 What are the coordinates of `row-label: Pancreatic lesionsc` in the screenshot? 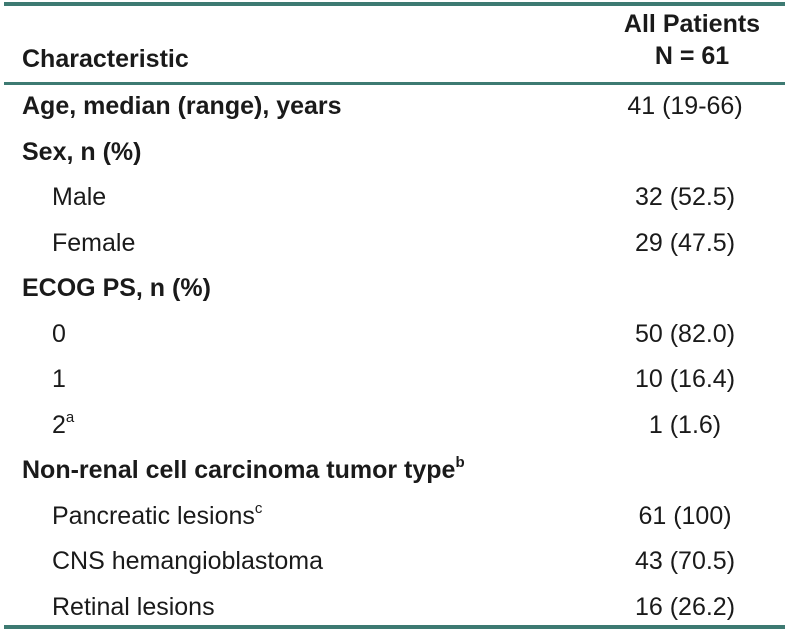 It's located at (157, 515).